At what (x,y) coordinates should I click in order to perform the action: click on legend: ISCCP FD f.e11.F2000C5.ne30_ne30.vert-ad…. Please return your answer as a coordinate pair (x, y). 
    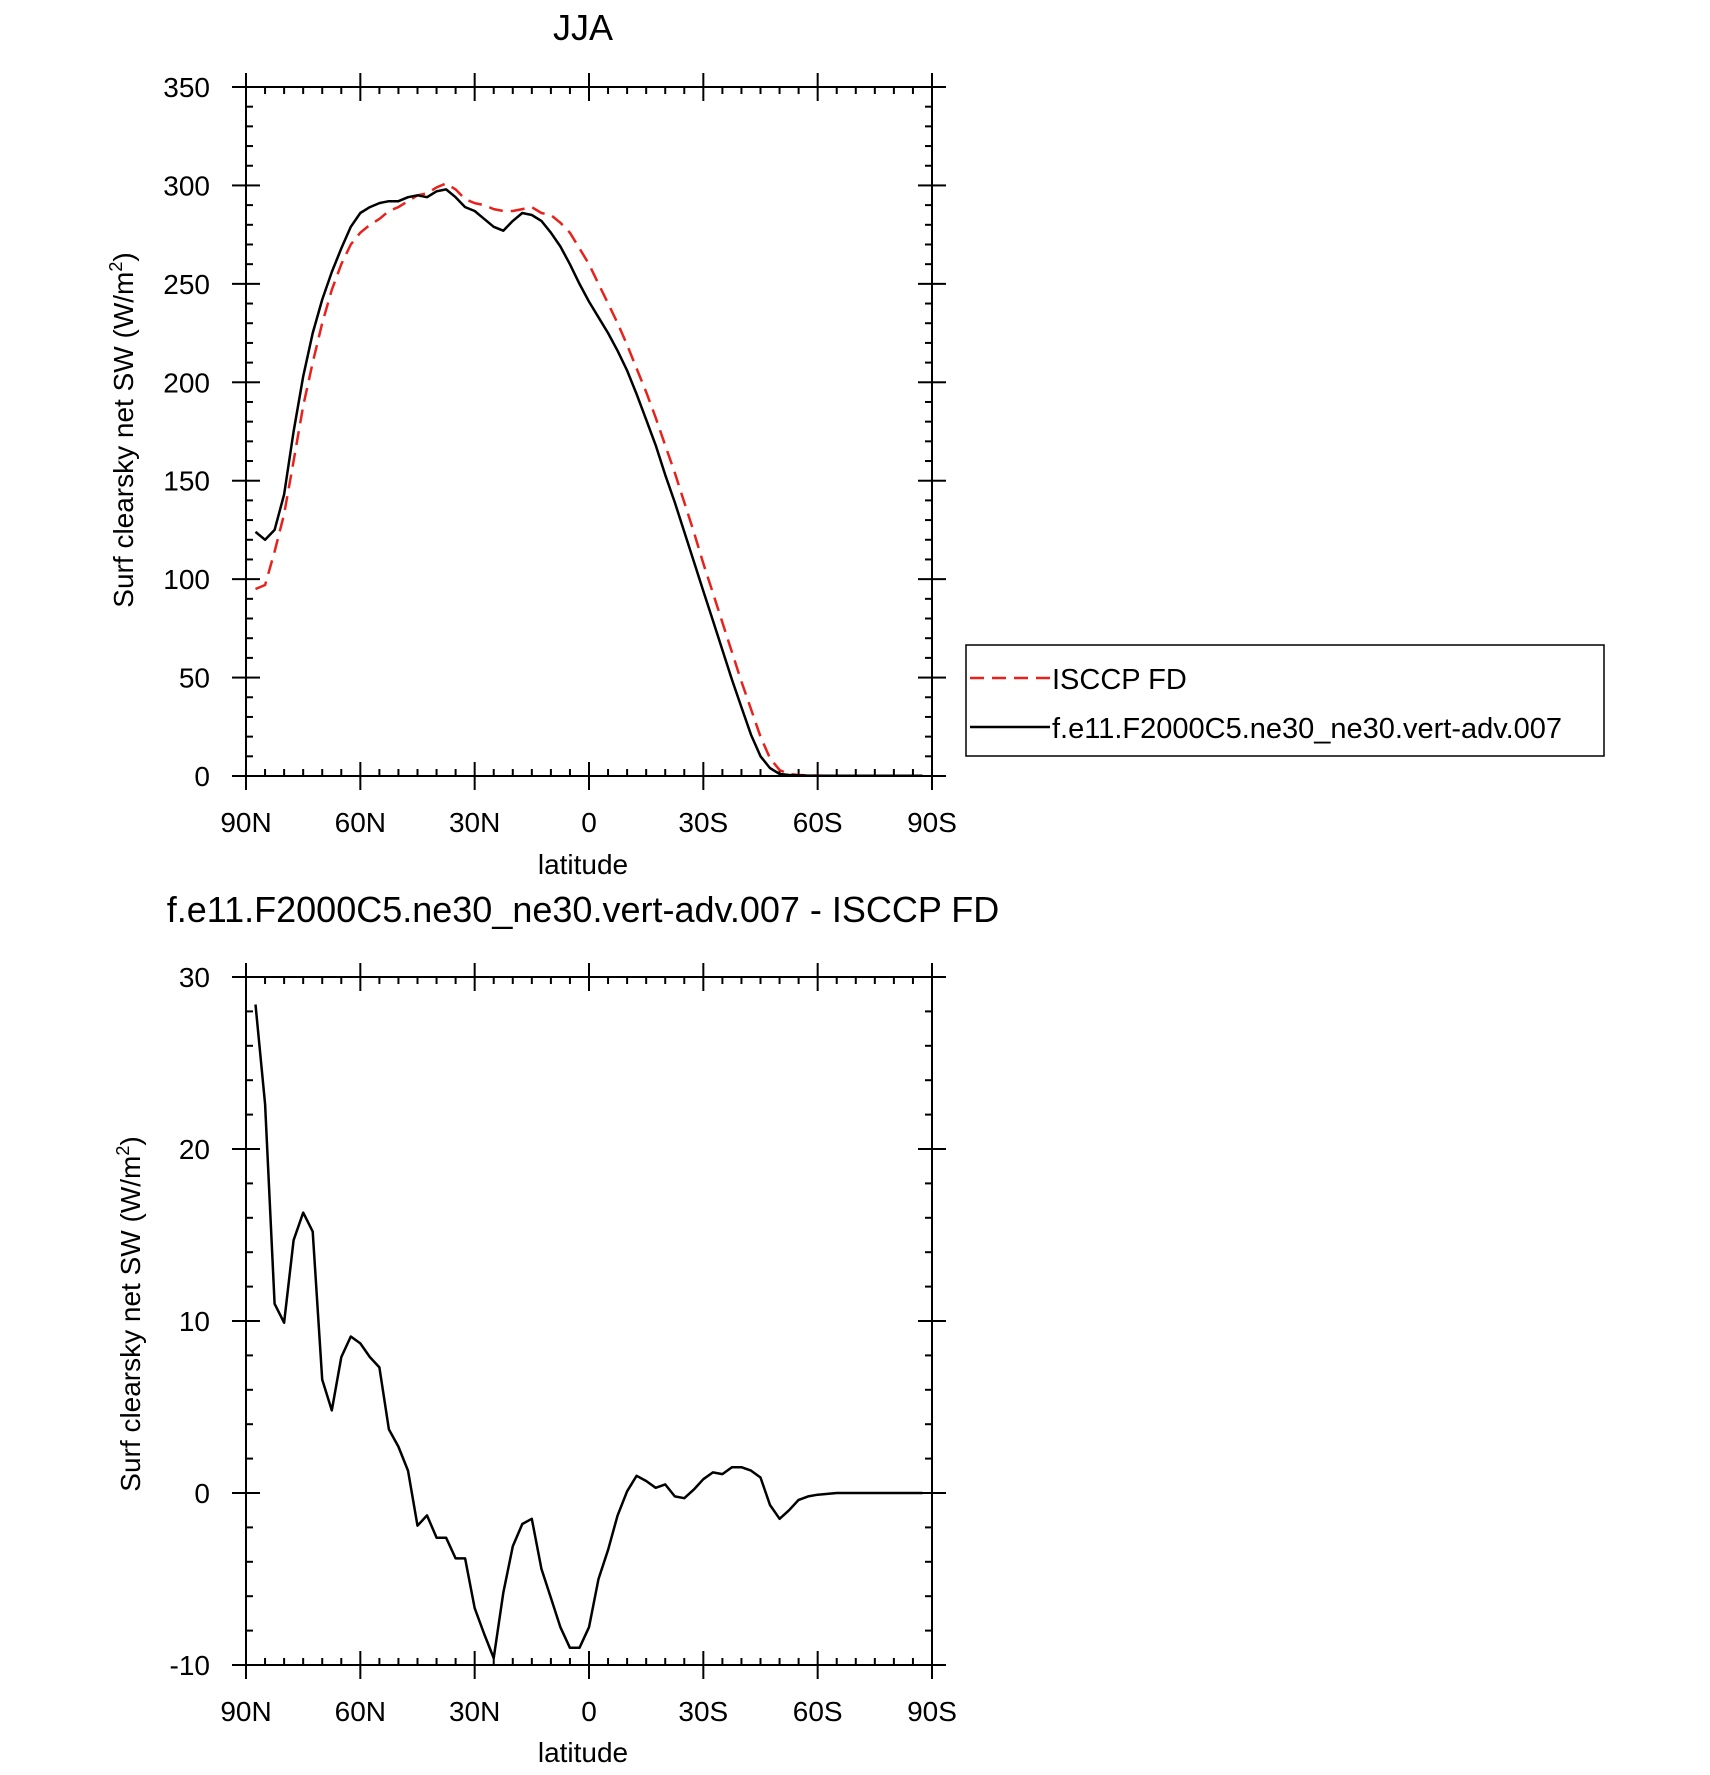
    Looking at the image, I should click on (1285, 700).